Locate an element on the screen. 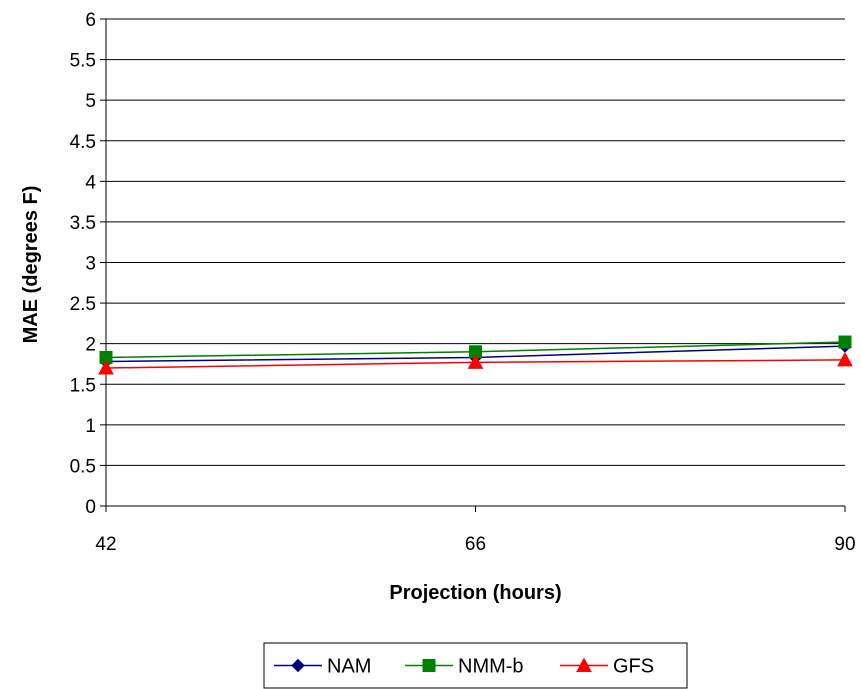  legend: NAM NMM-b GFS is located at coordinates (475, 665).